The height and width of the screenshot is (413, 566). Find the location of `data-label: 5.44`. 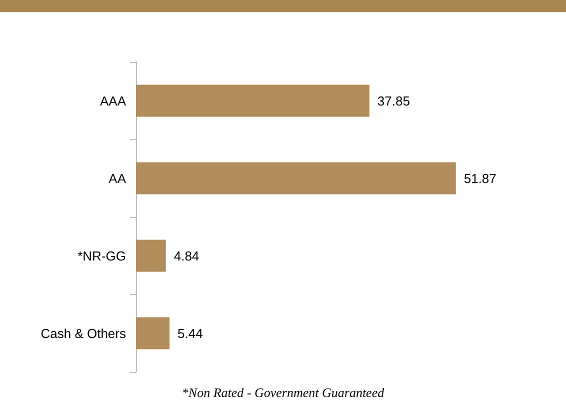

data-label: 5.44 is located at coordinates (190, 333).